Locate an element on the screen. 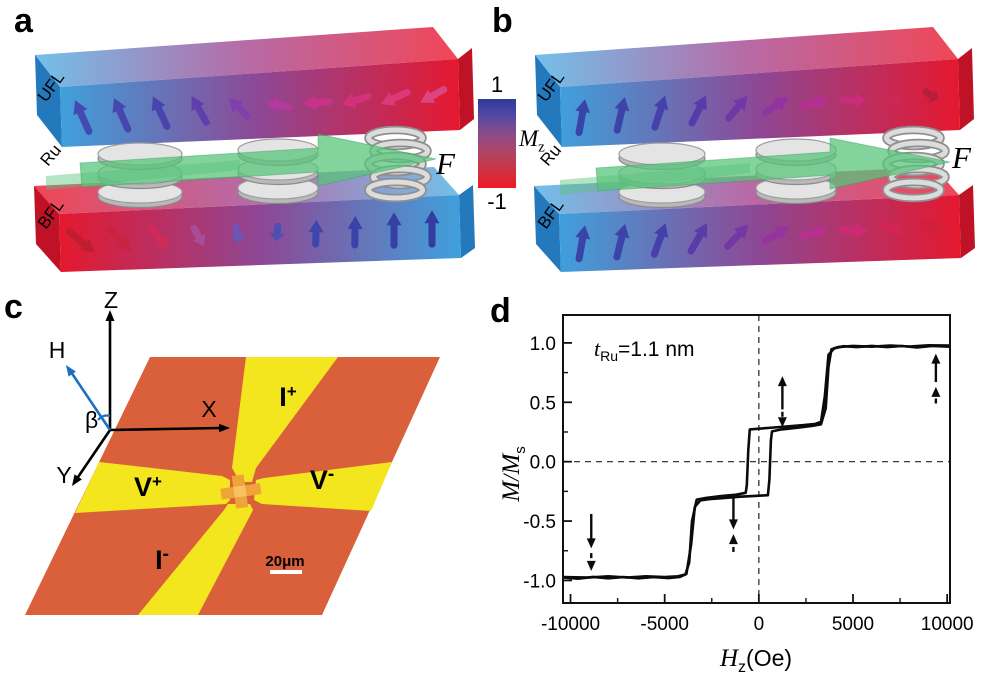 Image resolution: width=997 pixels, height=679 pixels. beta-angle-arc is located at coordinates (104, 417).